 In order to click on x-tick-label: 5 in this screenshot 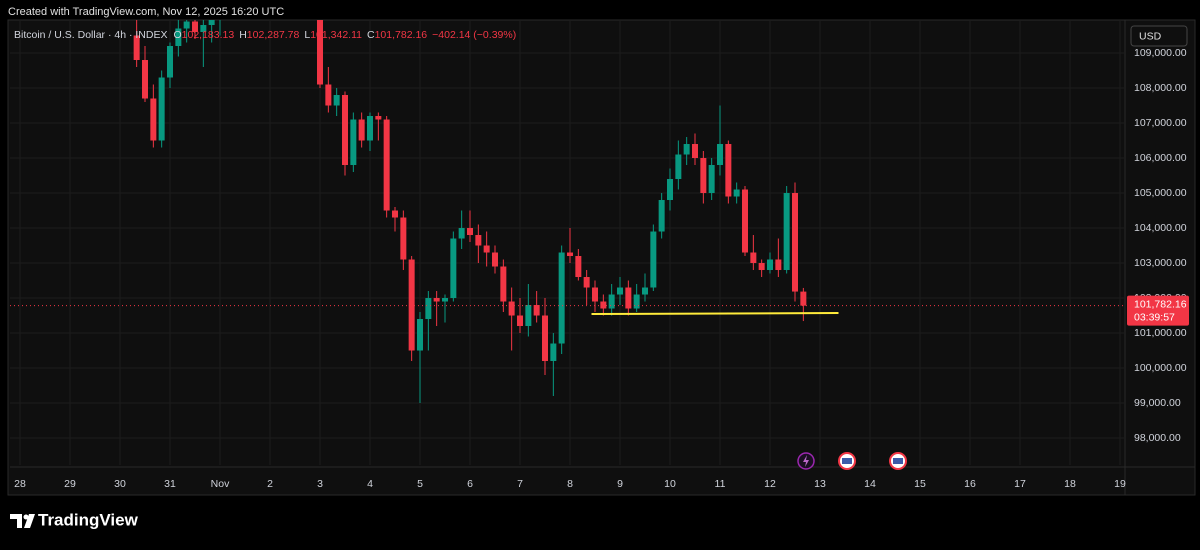, I will do `click(420, 484)`.